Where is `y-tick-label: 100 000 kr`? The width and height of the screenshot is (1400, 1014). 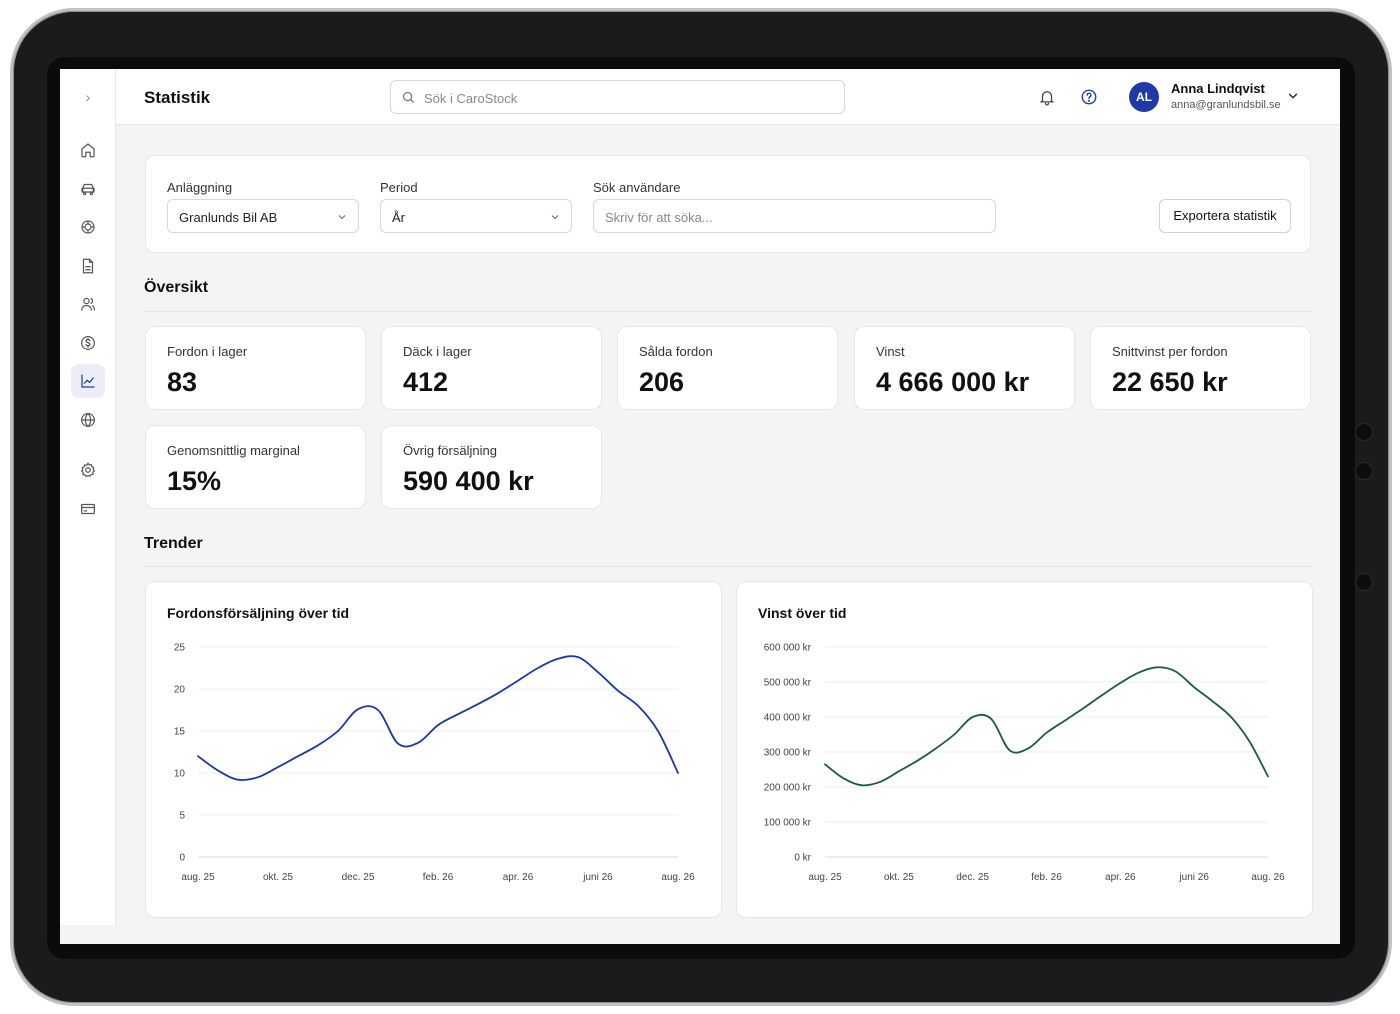
y-tick-label: 100 000 kr is located at coordinates (788, 823).